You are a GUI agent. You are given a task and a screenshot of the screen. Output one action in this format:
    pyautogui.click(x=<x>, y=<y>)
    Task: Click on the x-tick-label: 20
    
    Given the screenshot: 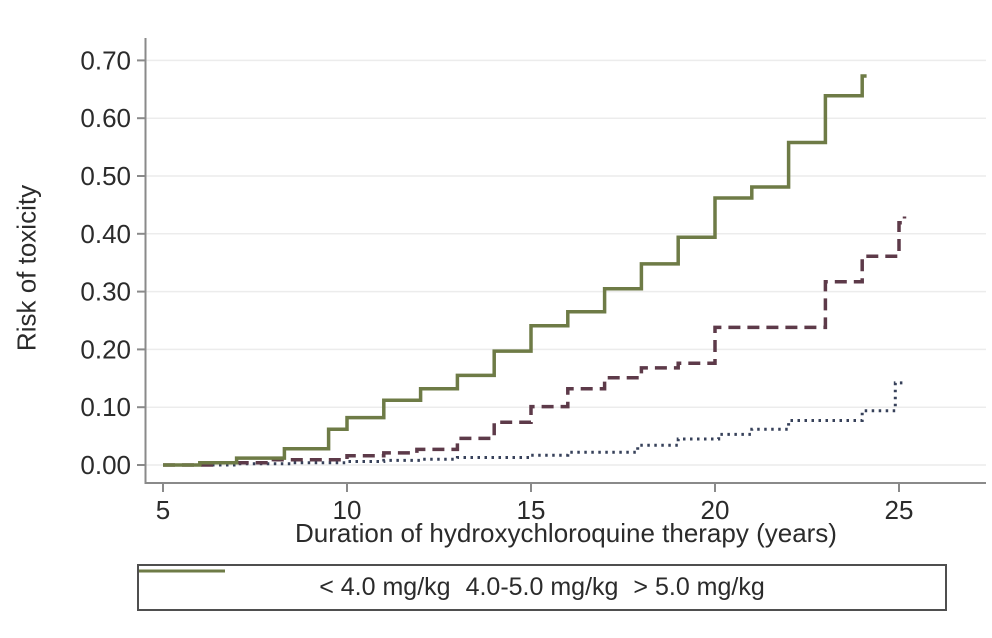 What is the action you would take?
    pyautogui.click(x=715, y=510)
    